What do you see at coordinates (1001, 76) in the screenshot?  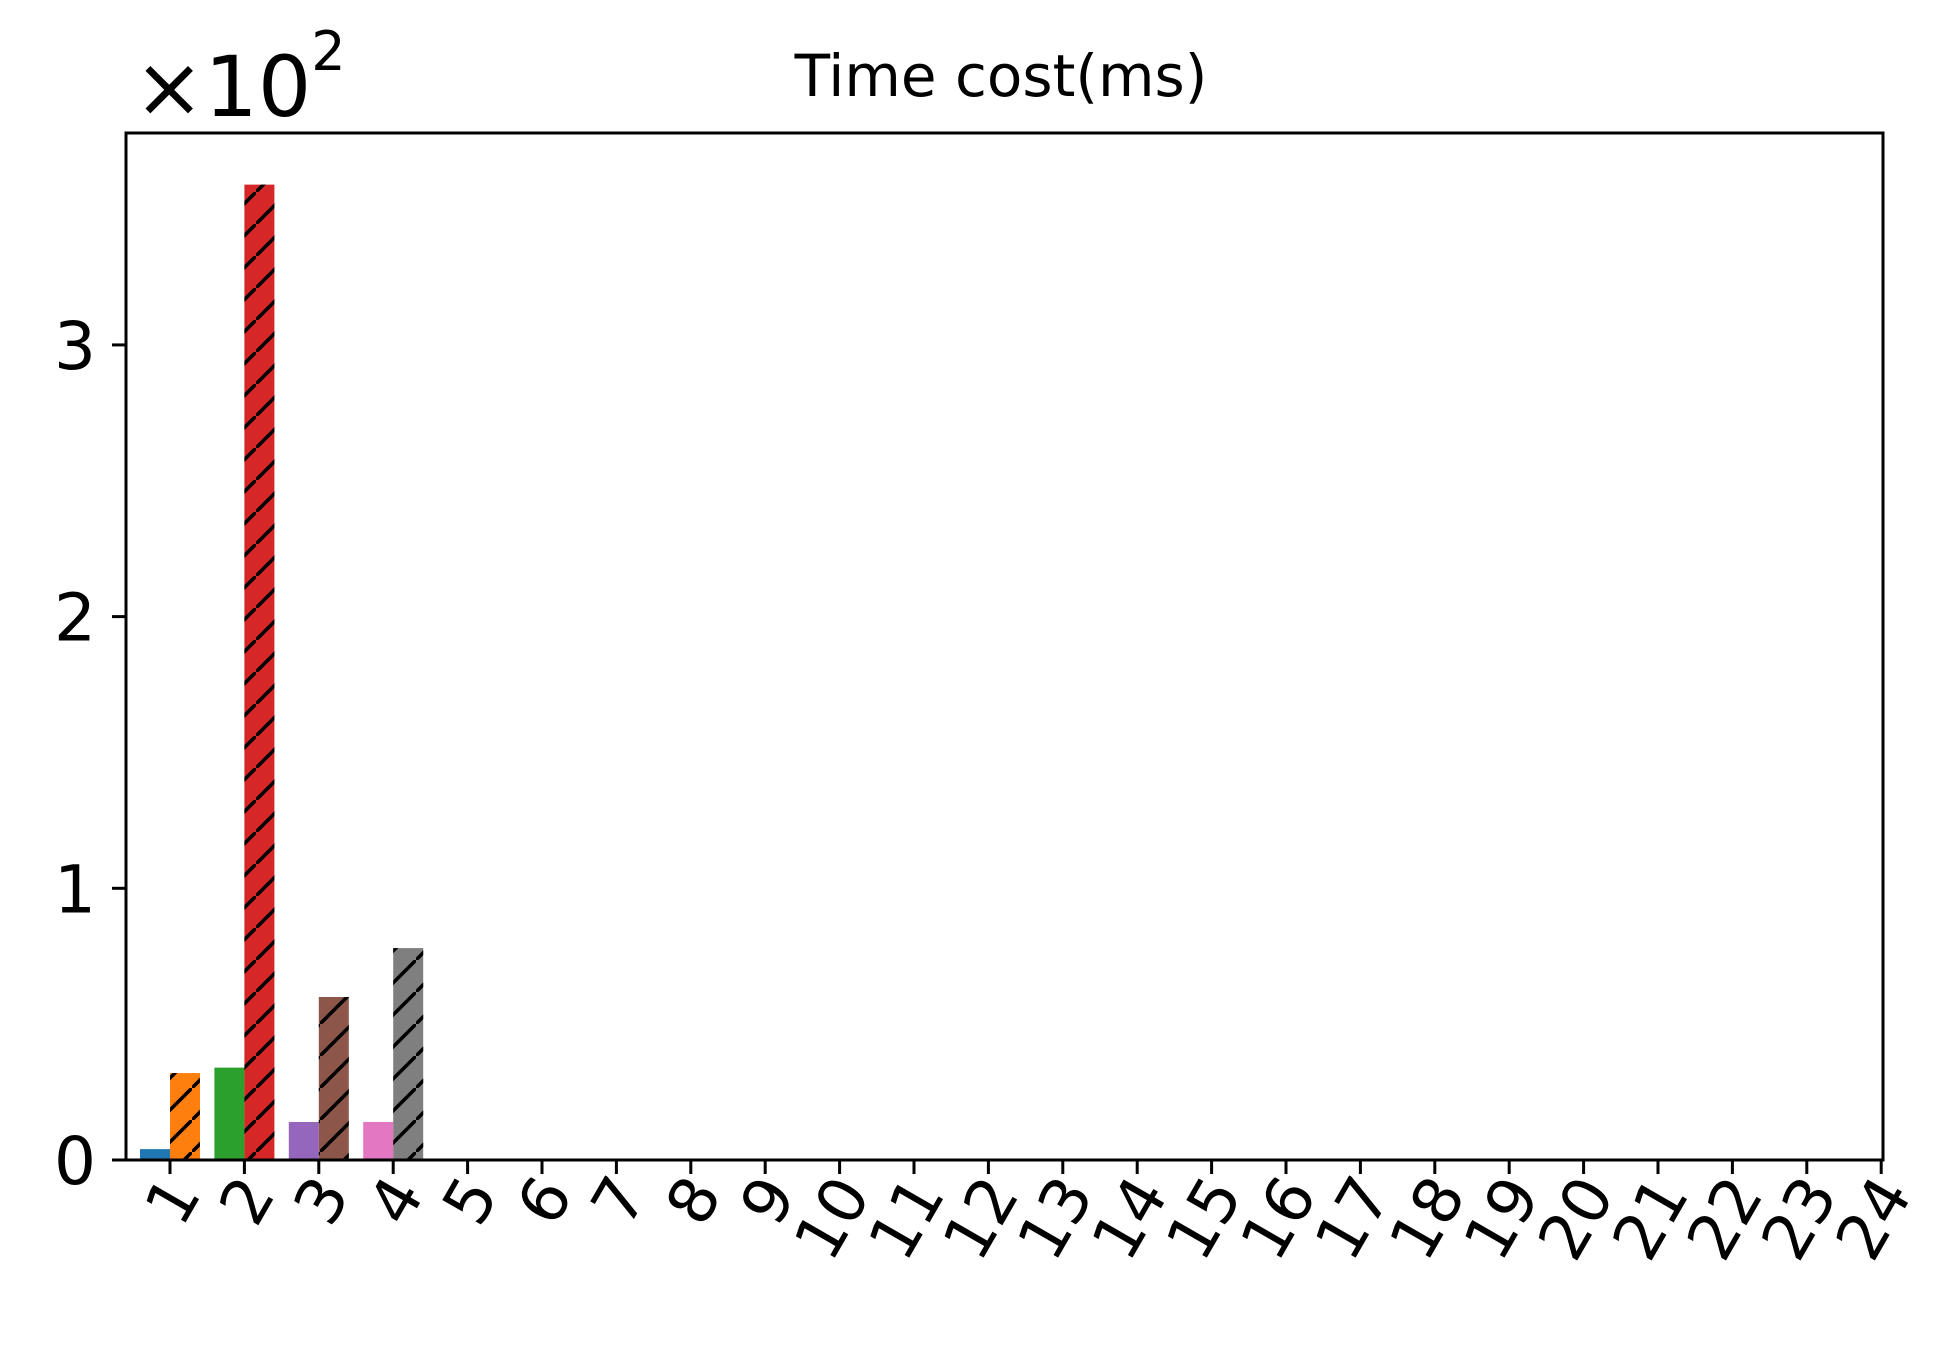 I see `chart-title: Time cost(ms)` at bounding box center [1001, 76].